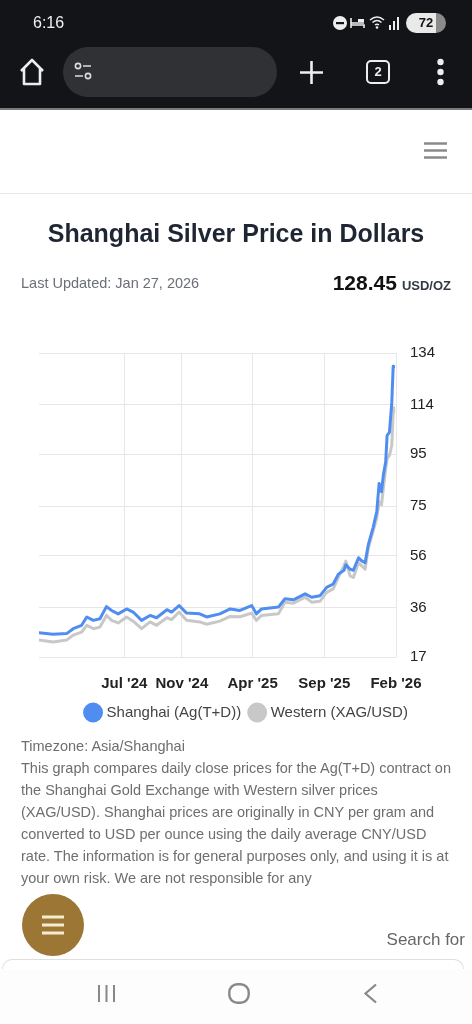  Describe the element at coordinates (418, 505) in the screenshot. I see `y-tick-label: 75` at that location.